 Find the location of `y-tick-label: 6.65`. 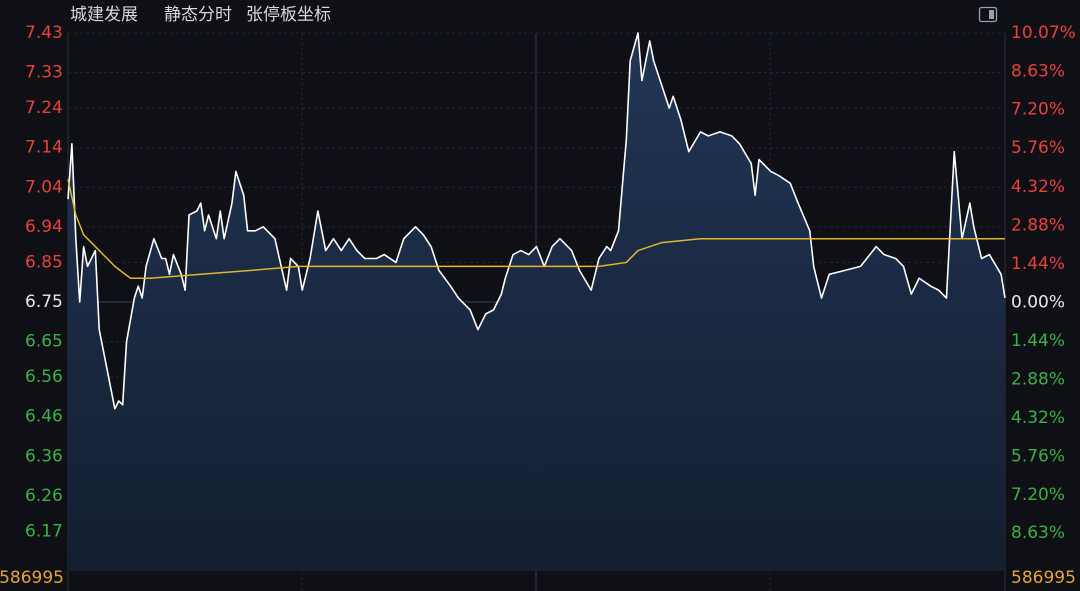

y-tick-label: 6.65 is located at coordinates (44, 342).